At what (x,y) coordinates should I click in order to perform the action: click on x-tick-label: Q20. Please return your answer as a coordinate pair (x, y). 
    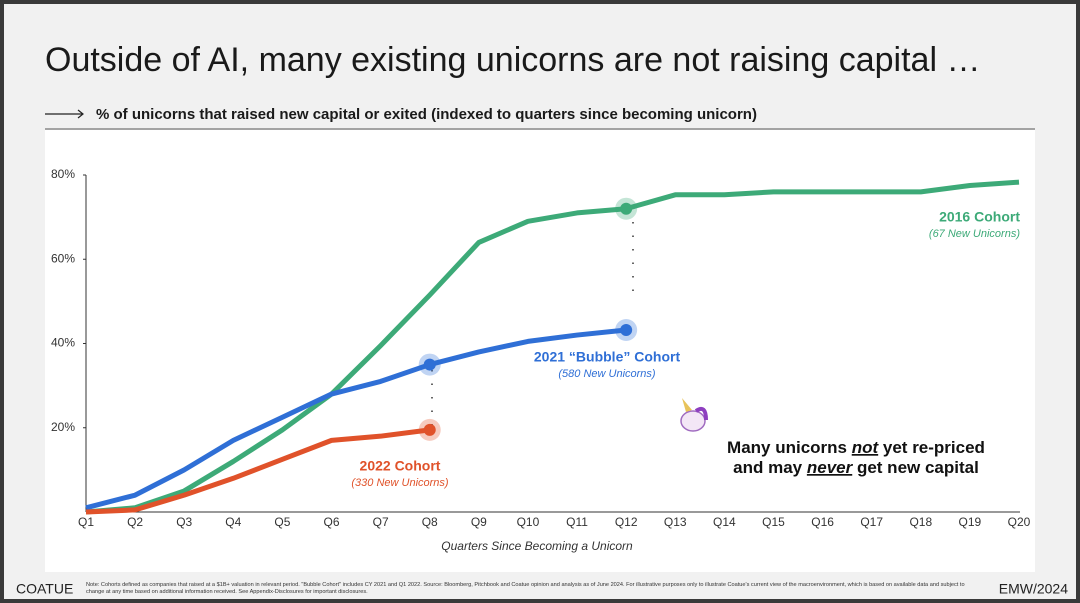
    Looking at the image, I should click on (1019, 522).